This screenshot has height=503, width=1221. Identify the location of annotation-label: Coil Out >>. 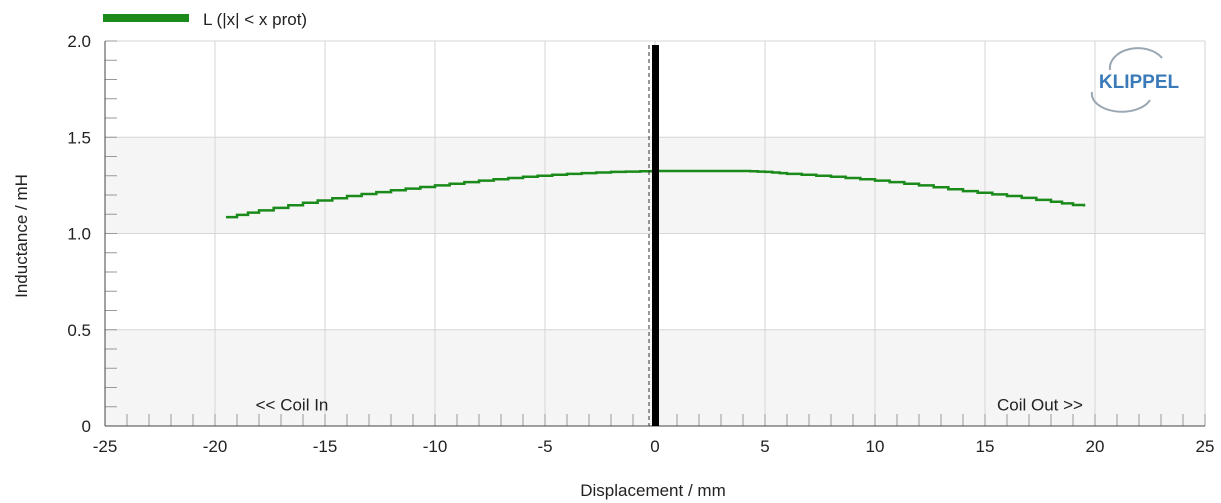
(1040, 405).